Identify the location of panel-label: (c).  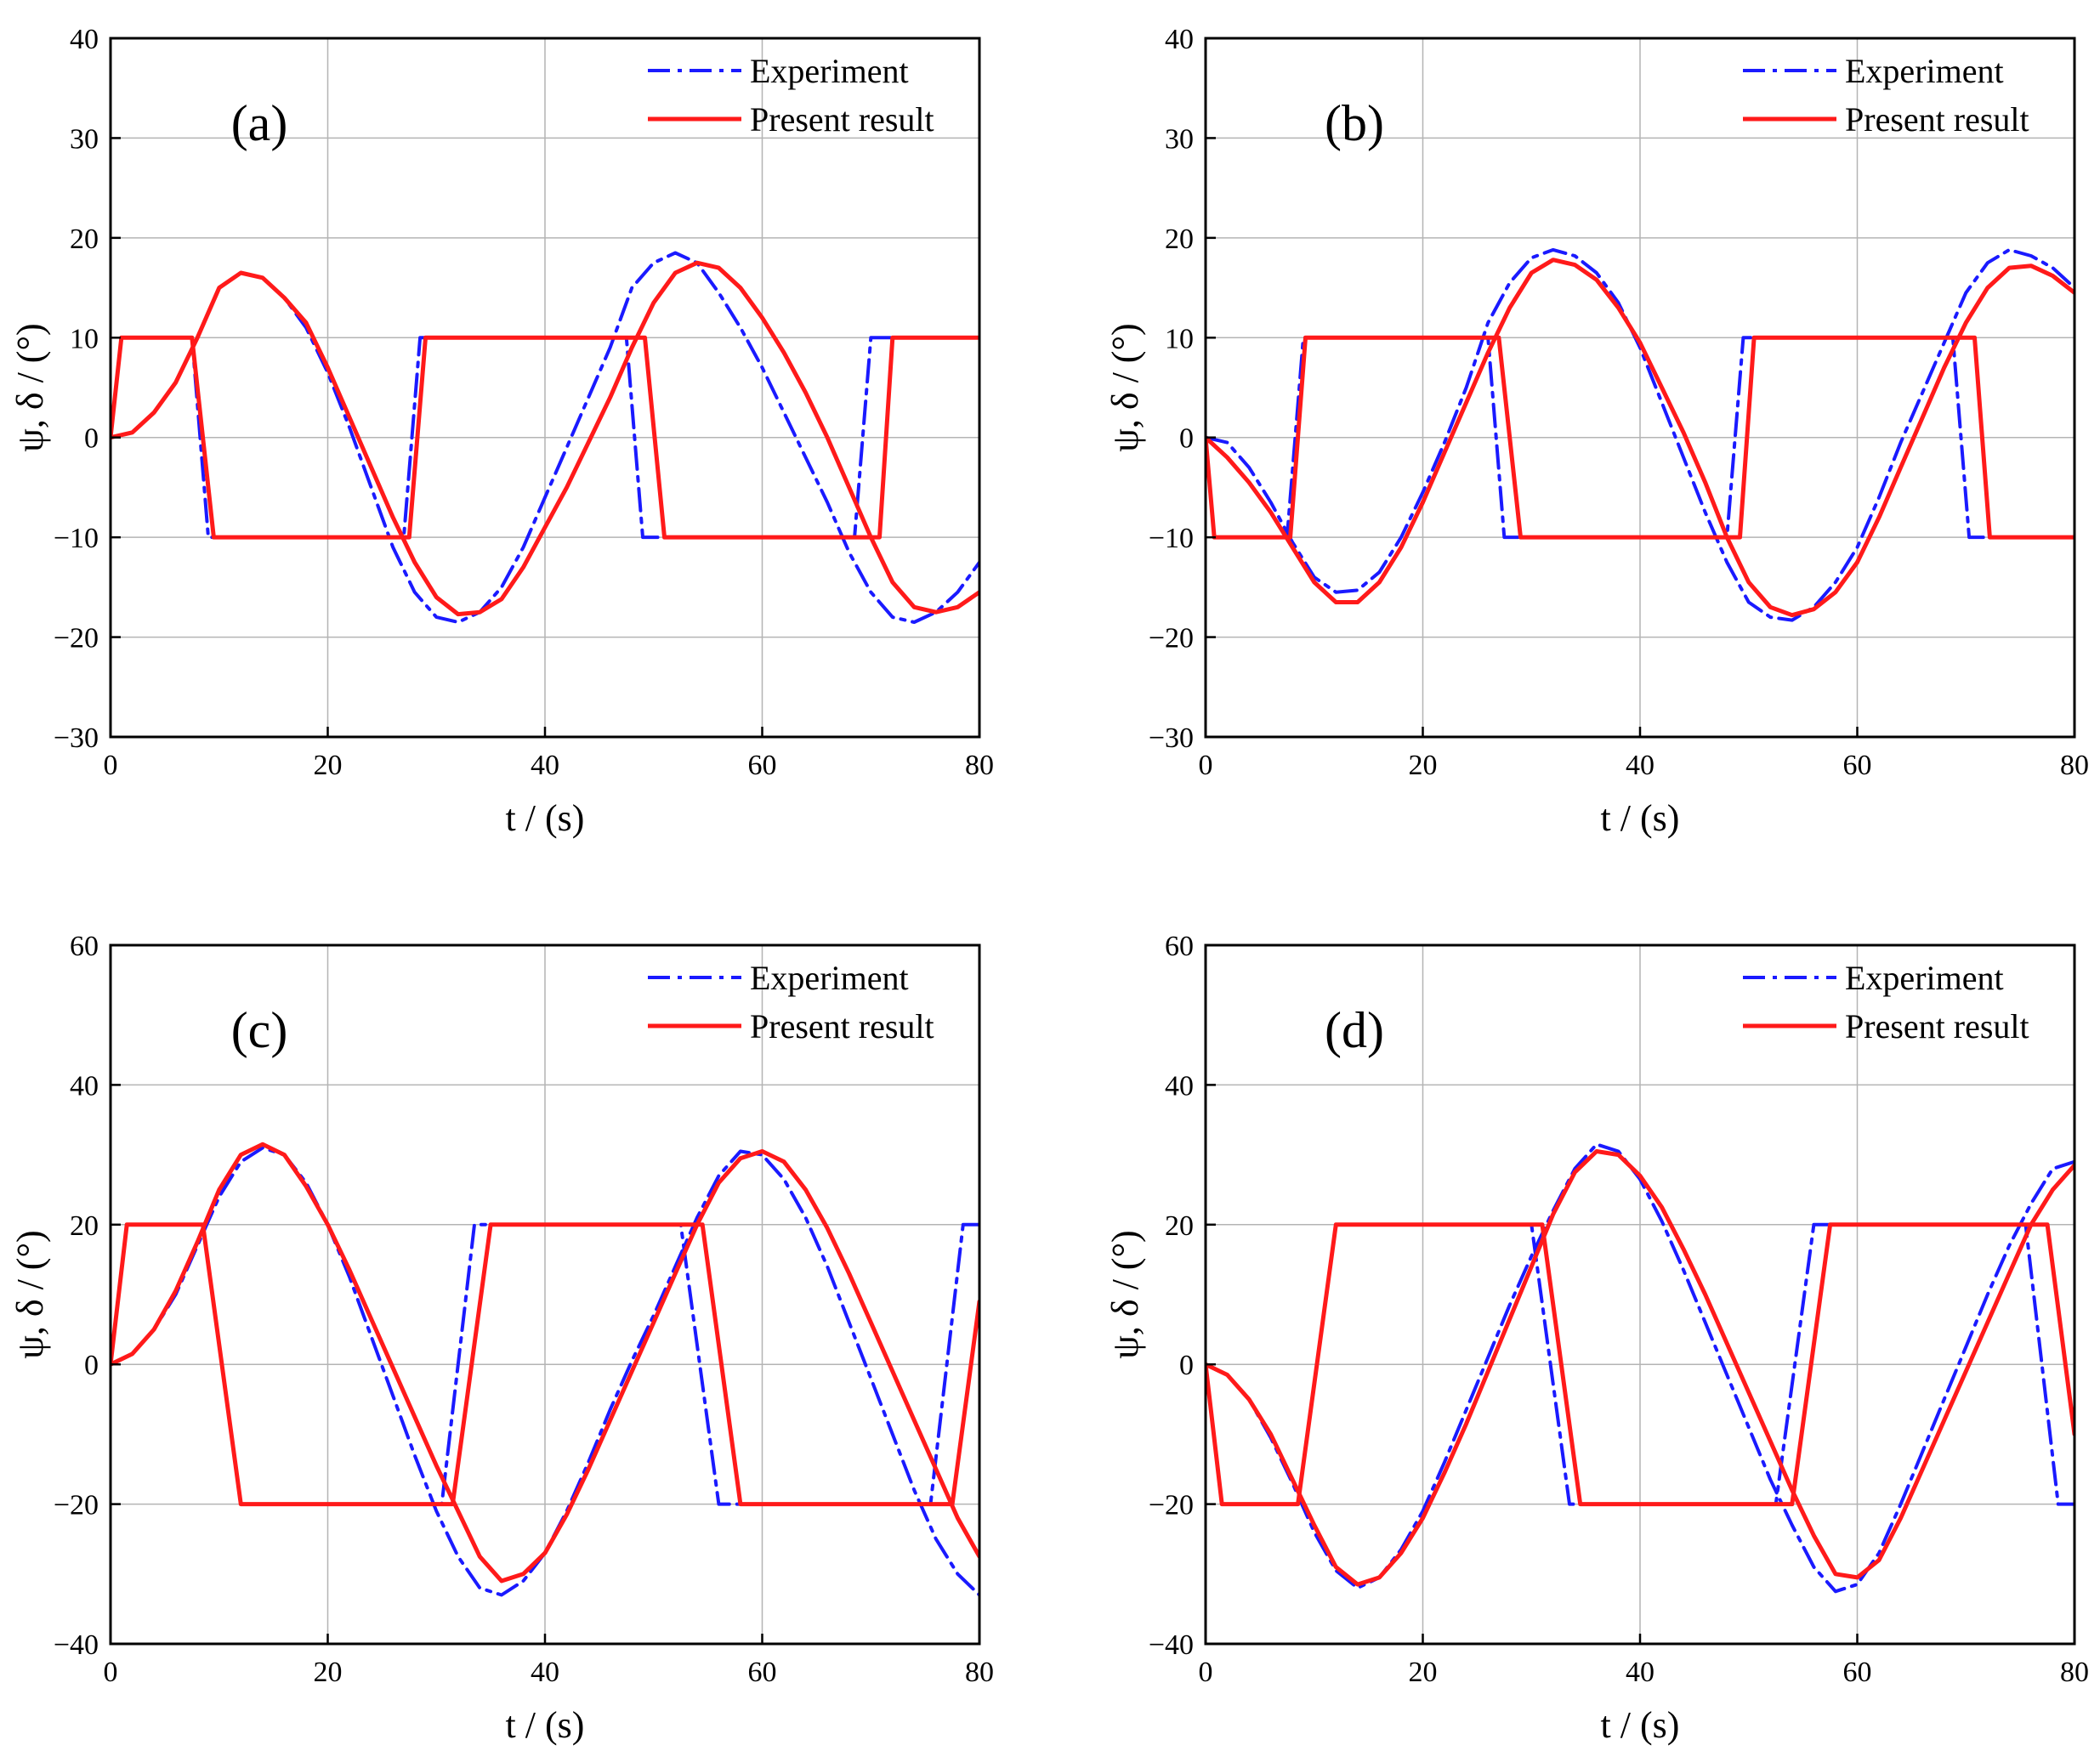
(259, 1030).